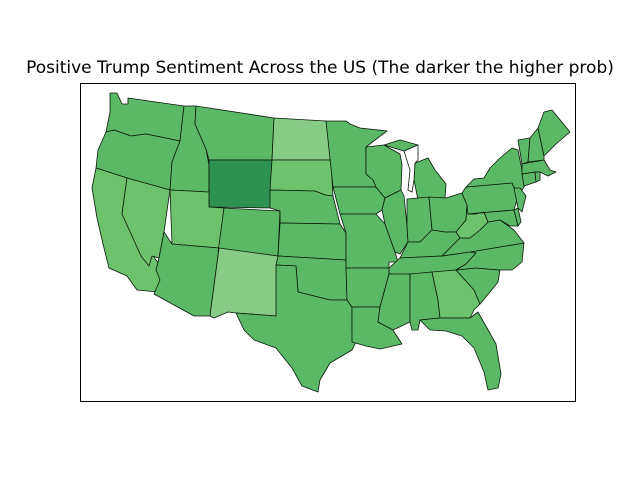 Image resolution: width=640 pixels, height=480 pixels. What do you see at coordinates (240, 184) in the screenshot?
I see `state-wyoming` at bounding box center [240, 184].